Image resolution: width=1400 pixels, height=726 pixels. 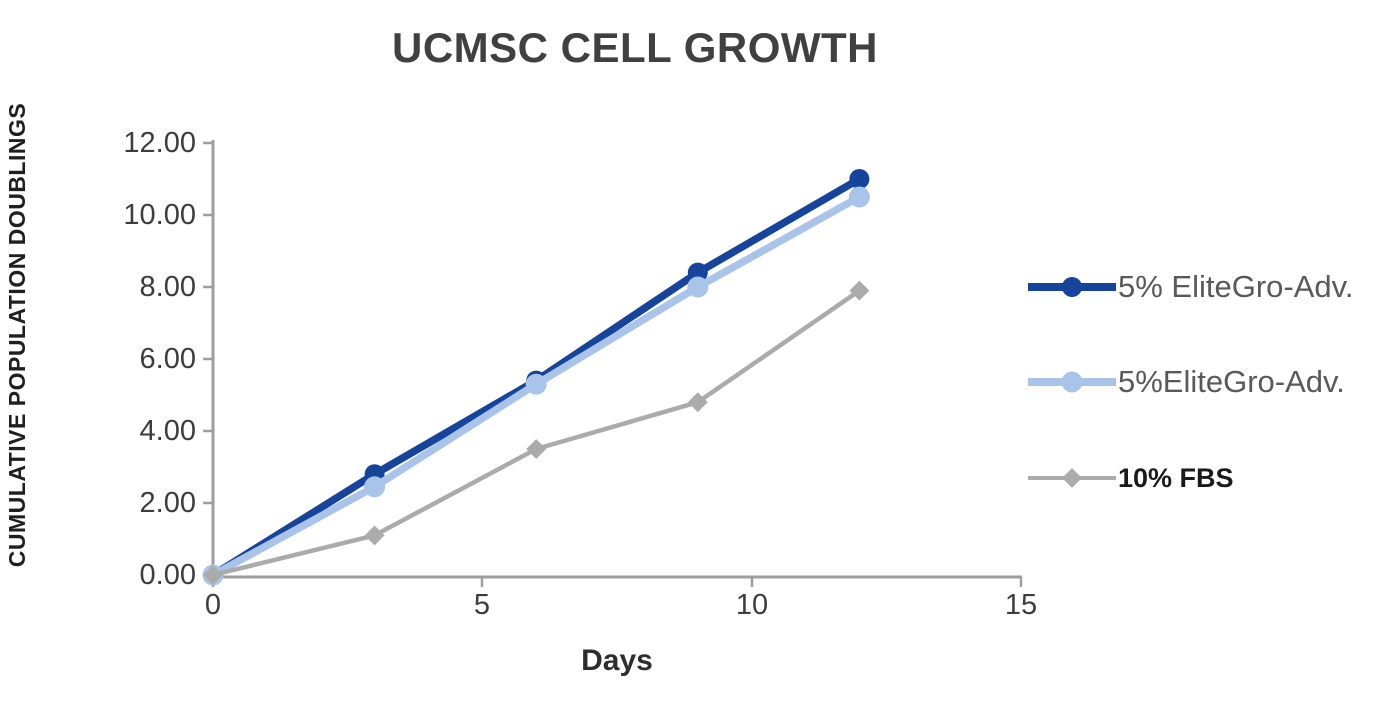 What do you see at coordinates (1236, 286) in the screenshot?
I see `legend-label: 5% EliteGro-Adv.` at bounding box center [1236, 286].